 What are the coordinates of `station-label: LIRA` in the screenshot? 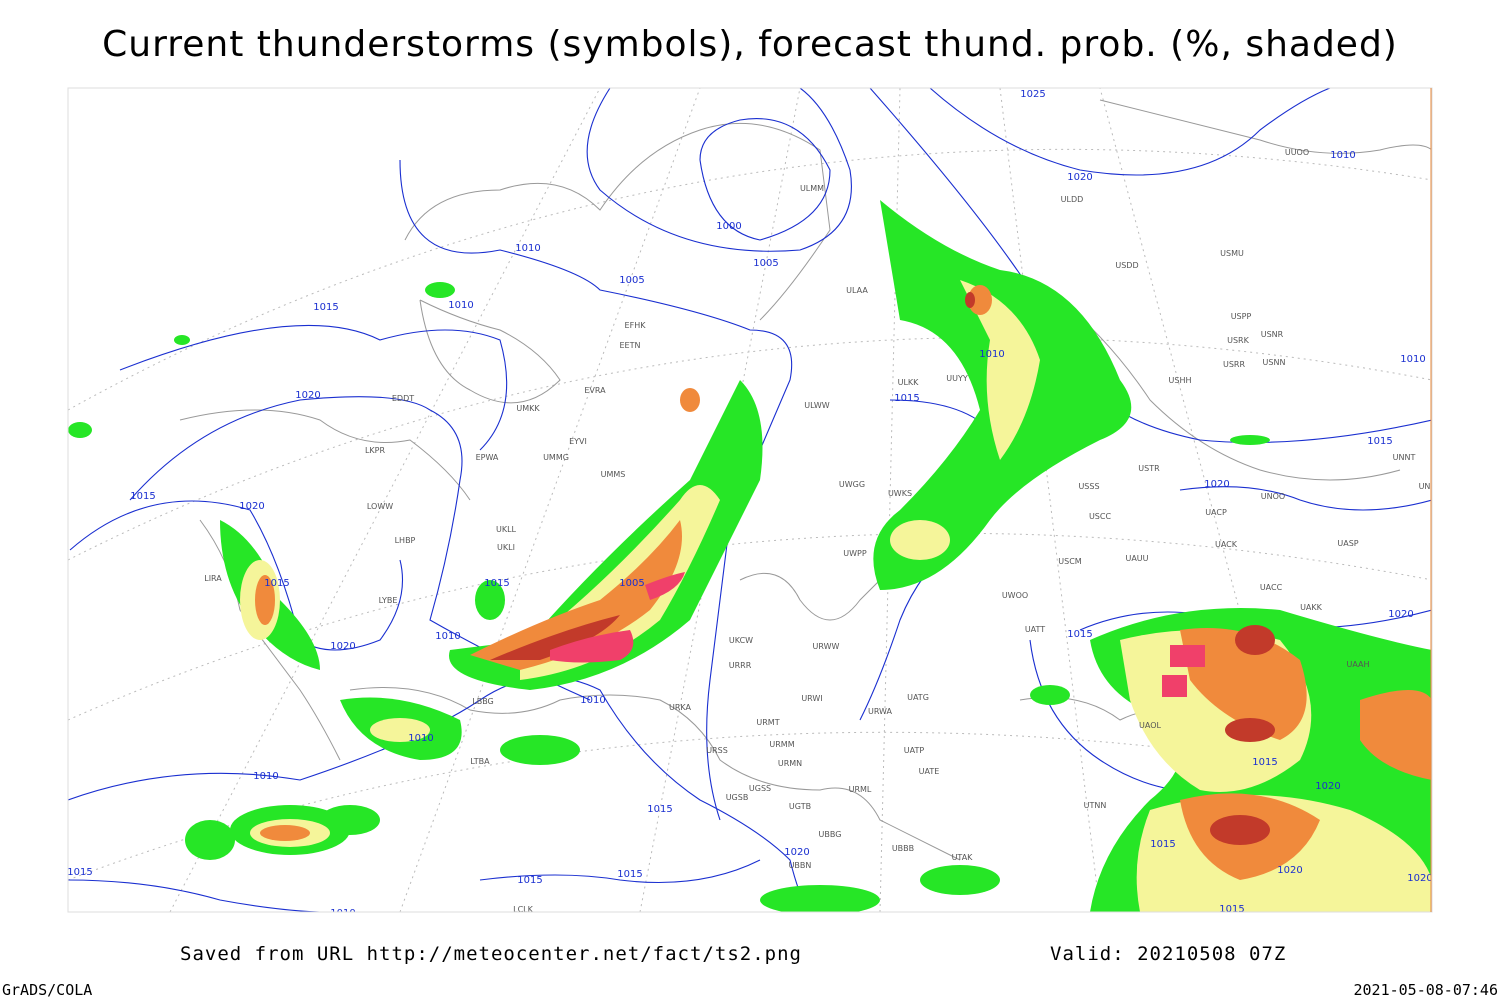 It's located at (213, 578).